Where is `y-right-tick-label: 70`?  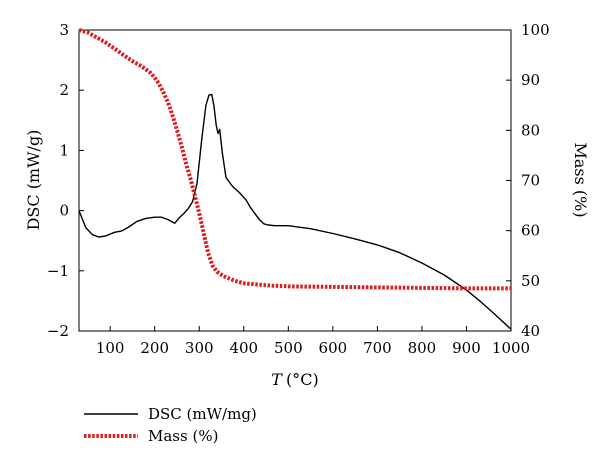
y-right-tick-label: 70 is located at coordinates (530, 181).